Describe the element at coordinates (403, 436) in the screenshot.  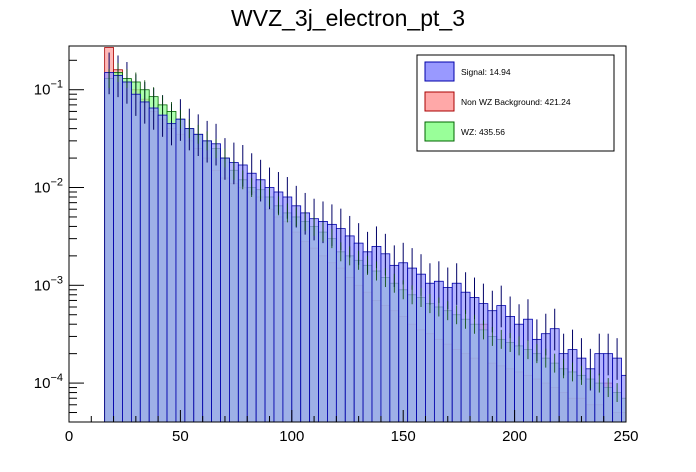
I see `x-tick-label: 150` at that location.